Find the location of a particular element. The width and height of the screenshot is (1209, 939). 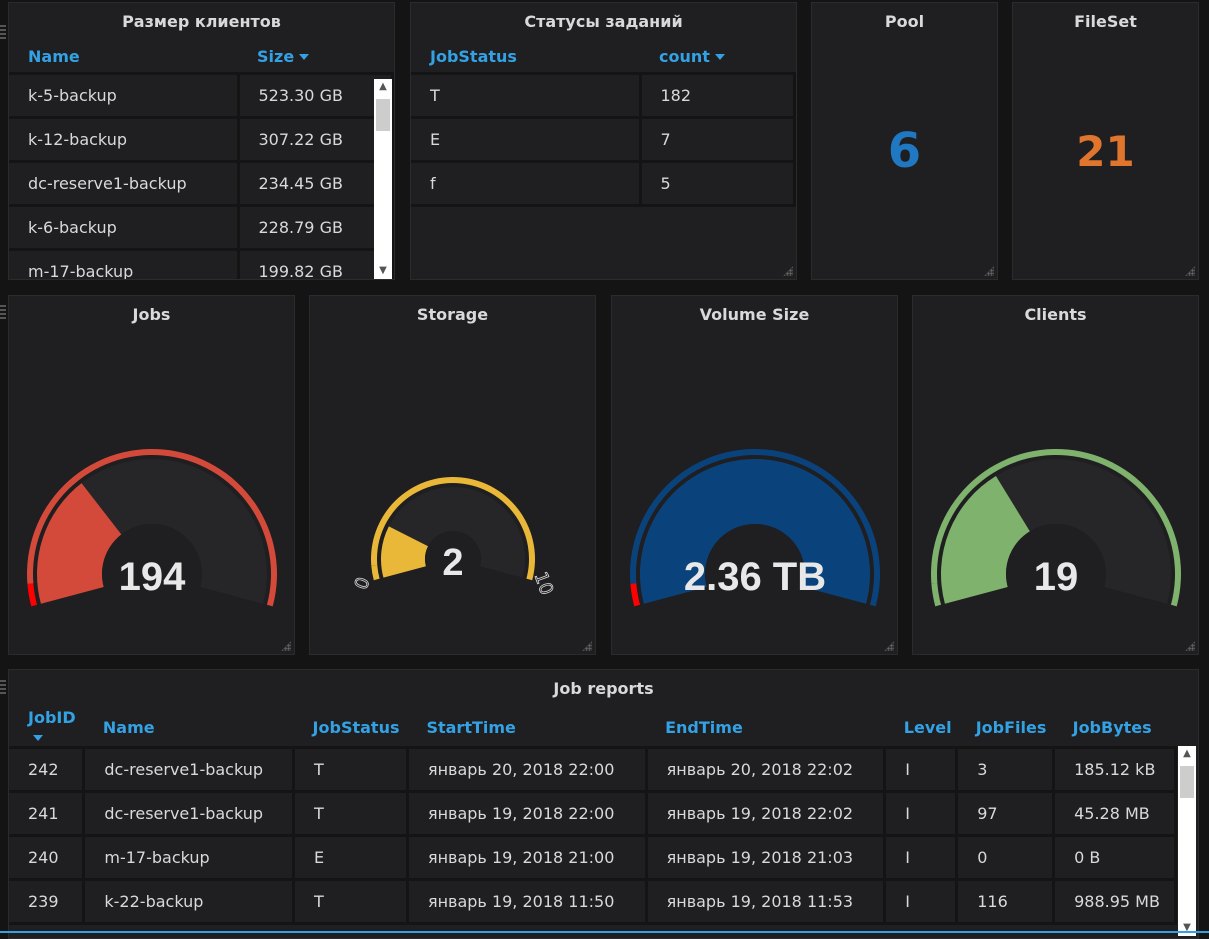

table-row: k-5-backup 523.30 GB is located at coordinates (201, 96).